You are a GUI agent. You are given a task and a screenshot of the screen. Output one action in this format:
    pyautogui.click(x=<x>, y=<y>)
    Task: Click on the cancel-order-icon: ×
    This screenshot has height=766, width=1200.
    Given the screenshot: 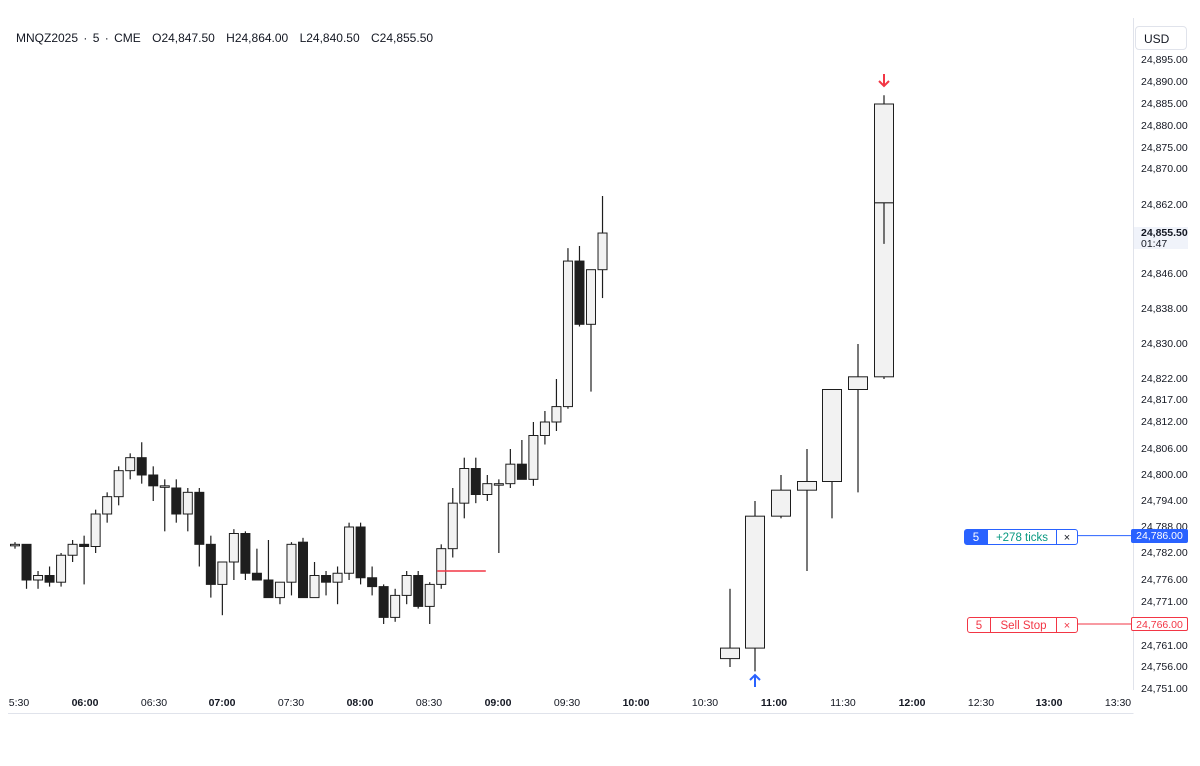 What is the action you would take?
    pyautogui.click(x=1067, y=626)
    